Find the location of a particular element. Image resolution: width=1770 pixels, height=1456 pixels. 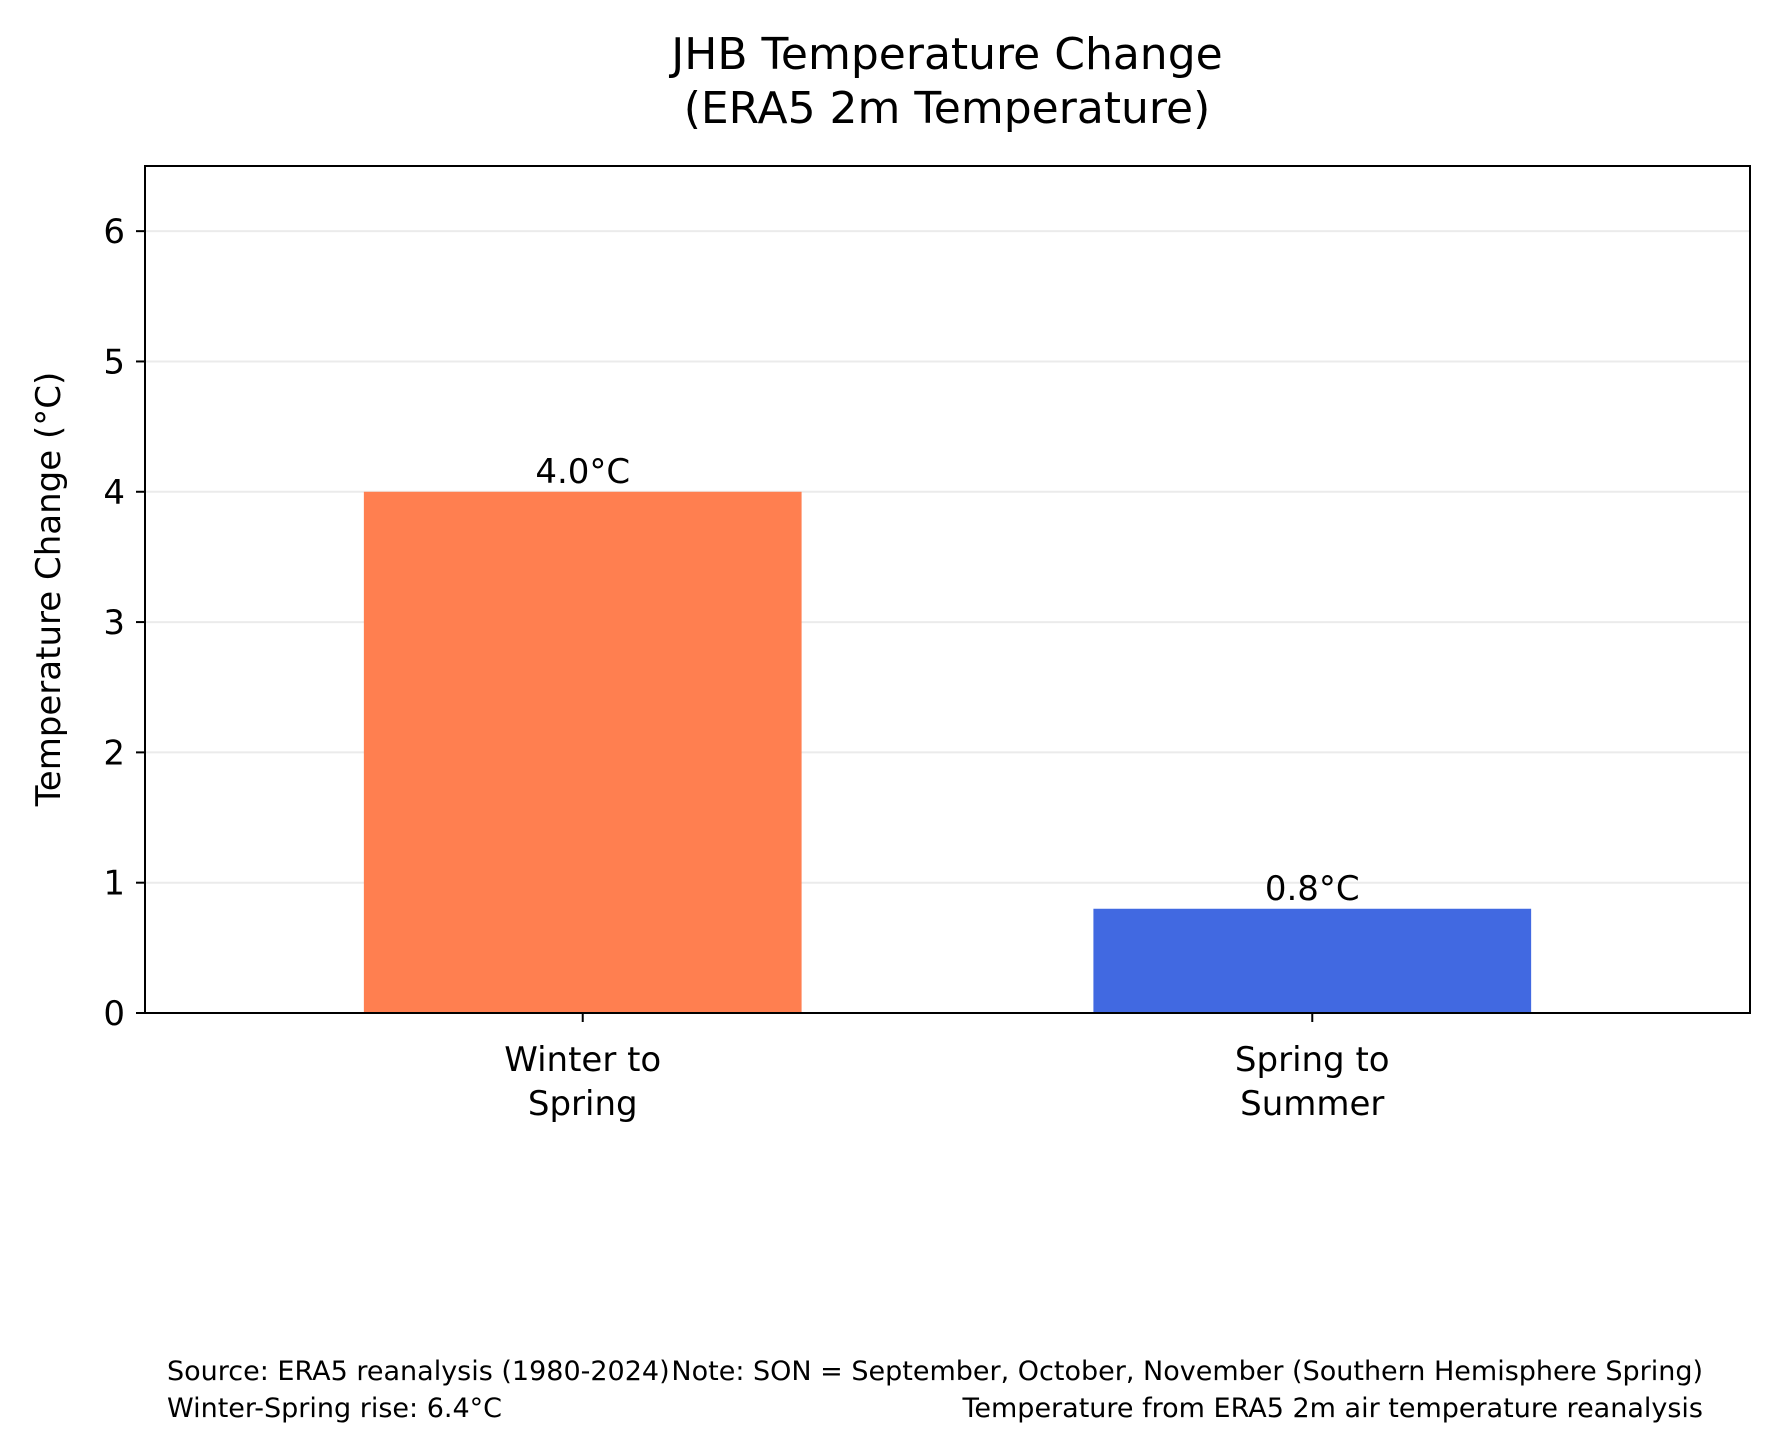

chart-title-line-1: JHB Temperature Change is located at coordinates (945, 54).